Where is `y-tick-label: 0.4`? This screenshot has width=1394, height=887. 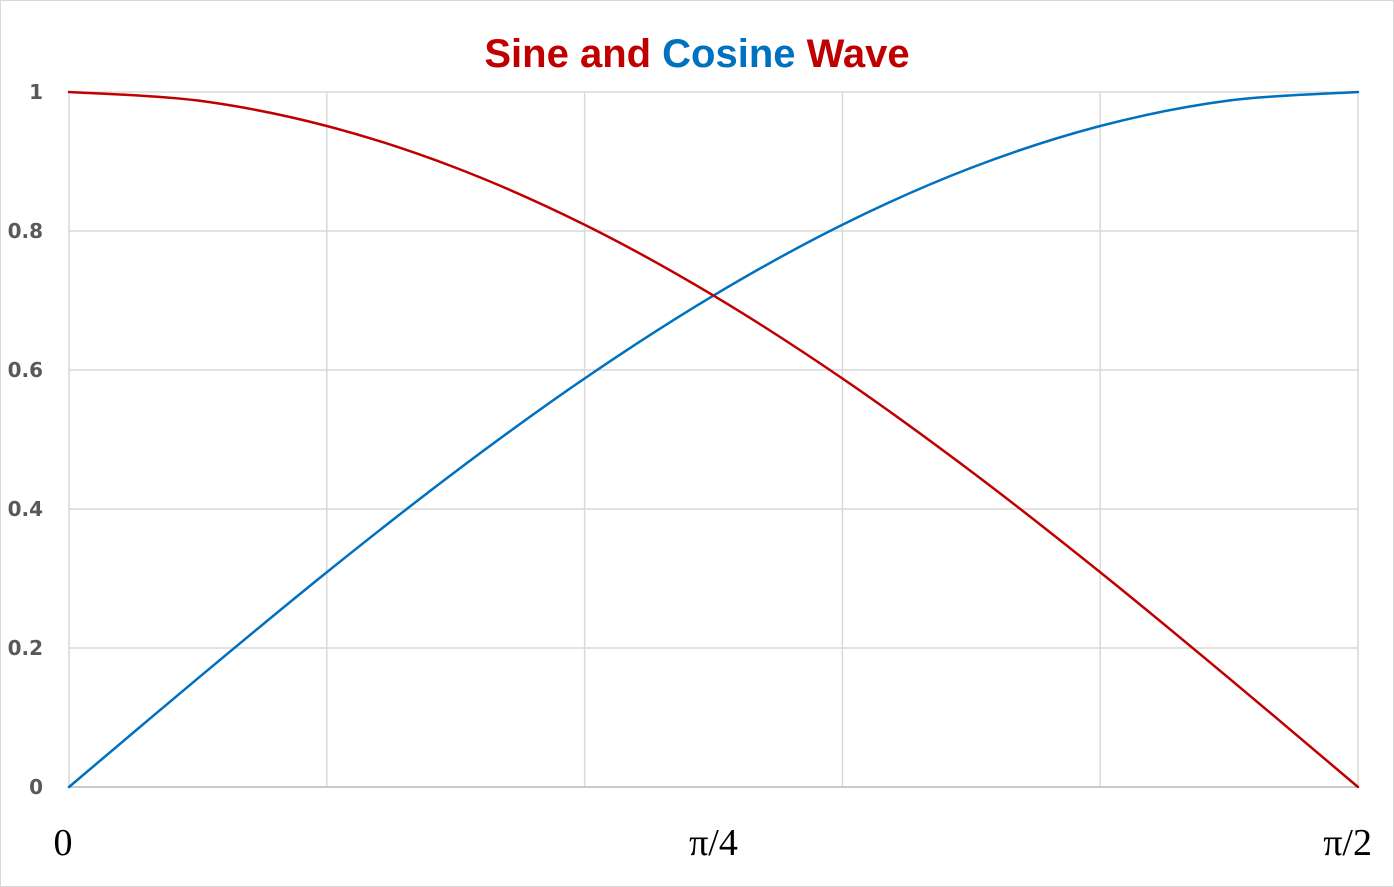 y-tick-label: 0.4 is located at coordinates (25, 509).